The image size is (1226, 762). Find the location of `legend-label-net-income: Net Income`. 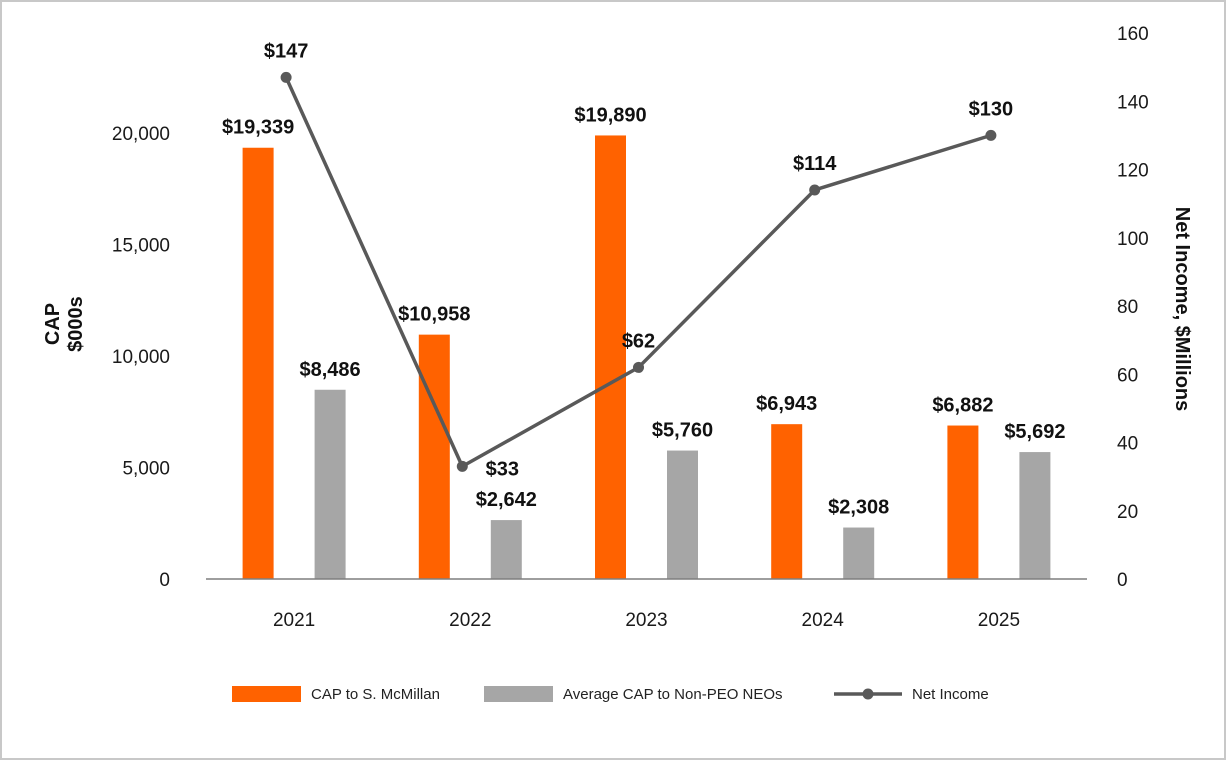

legend-label-net-income: Net Income is located at coordinates (950, 694).